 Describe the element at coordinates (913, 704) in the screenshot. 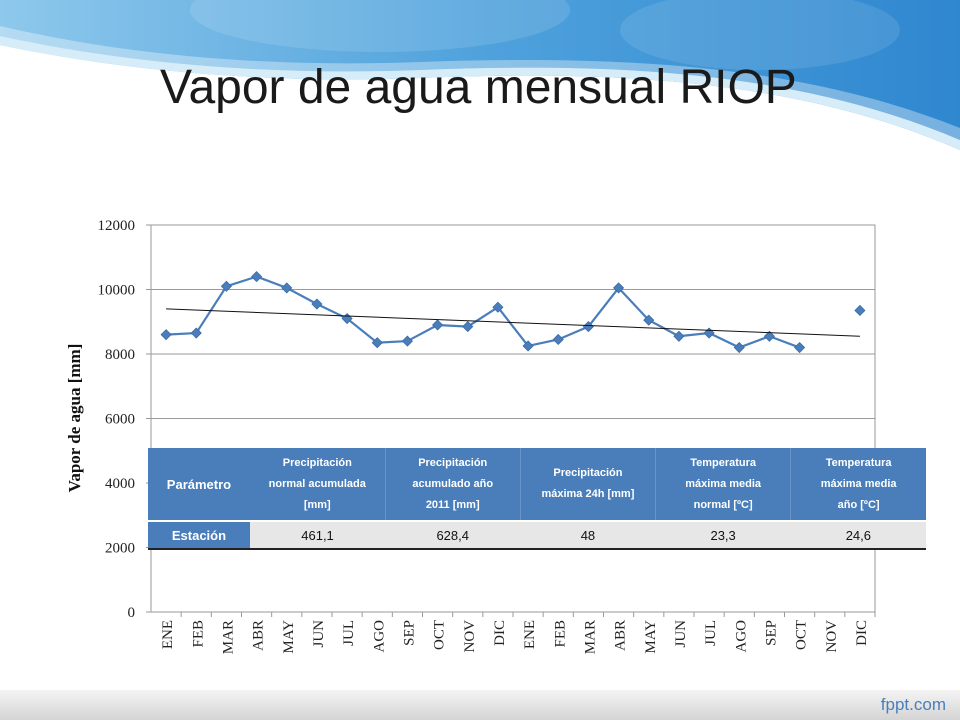

I see `footer-logo: fppt.com` at that location.